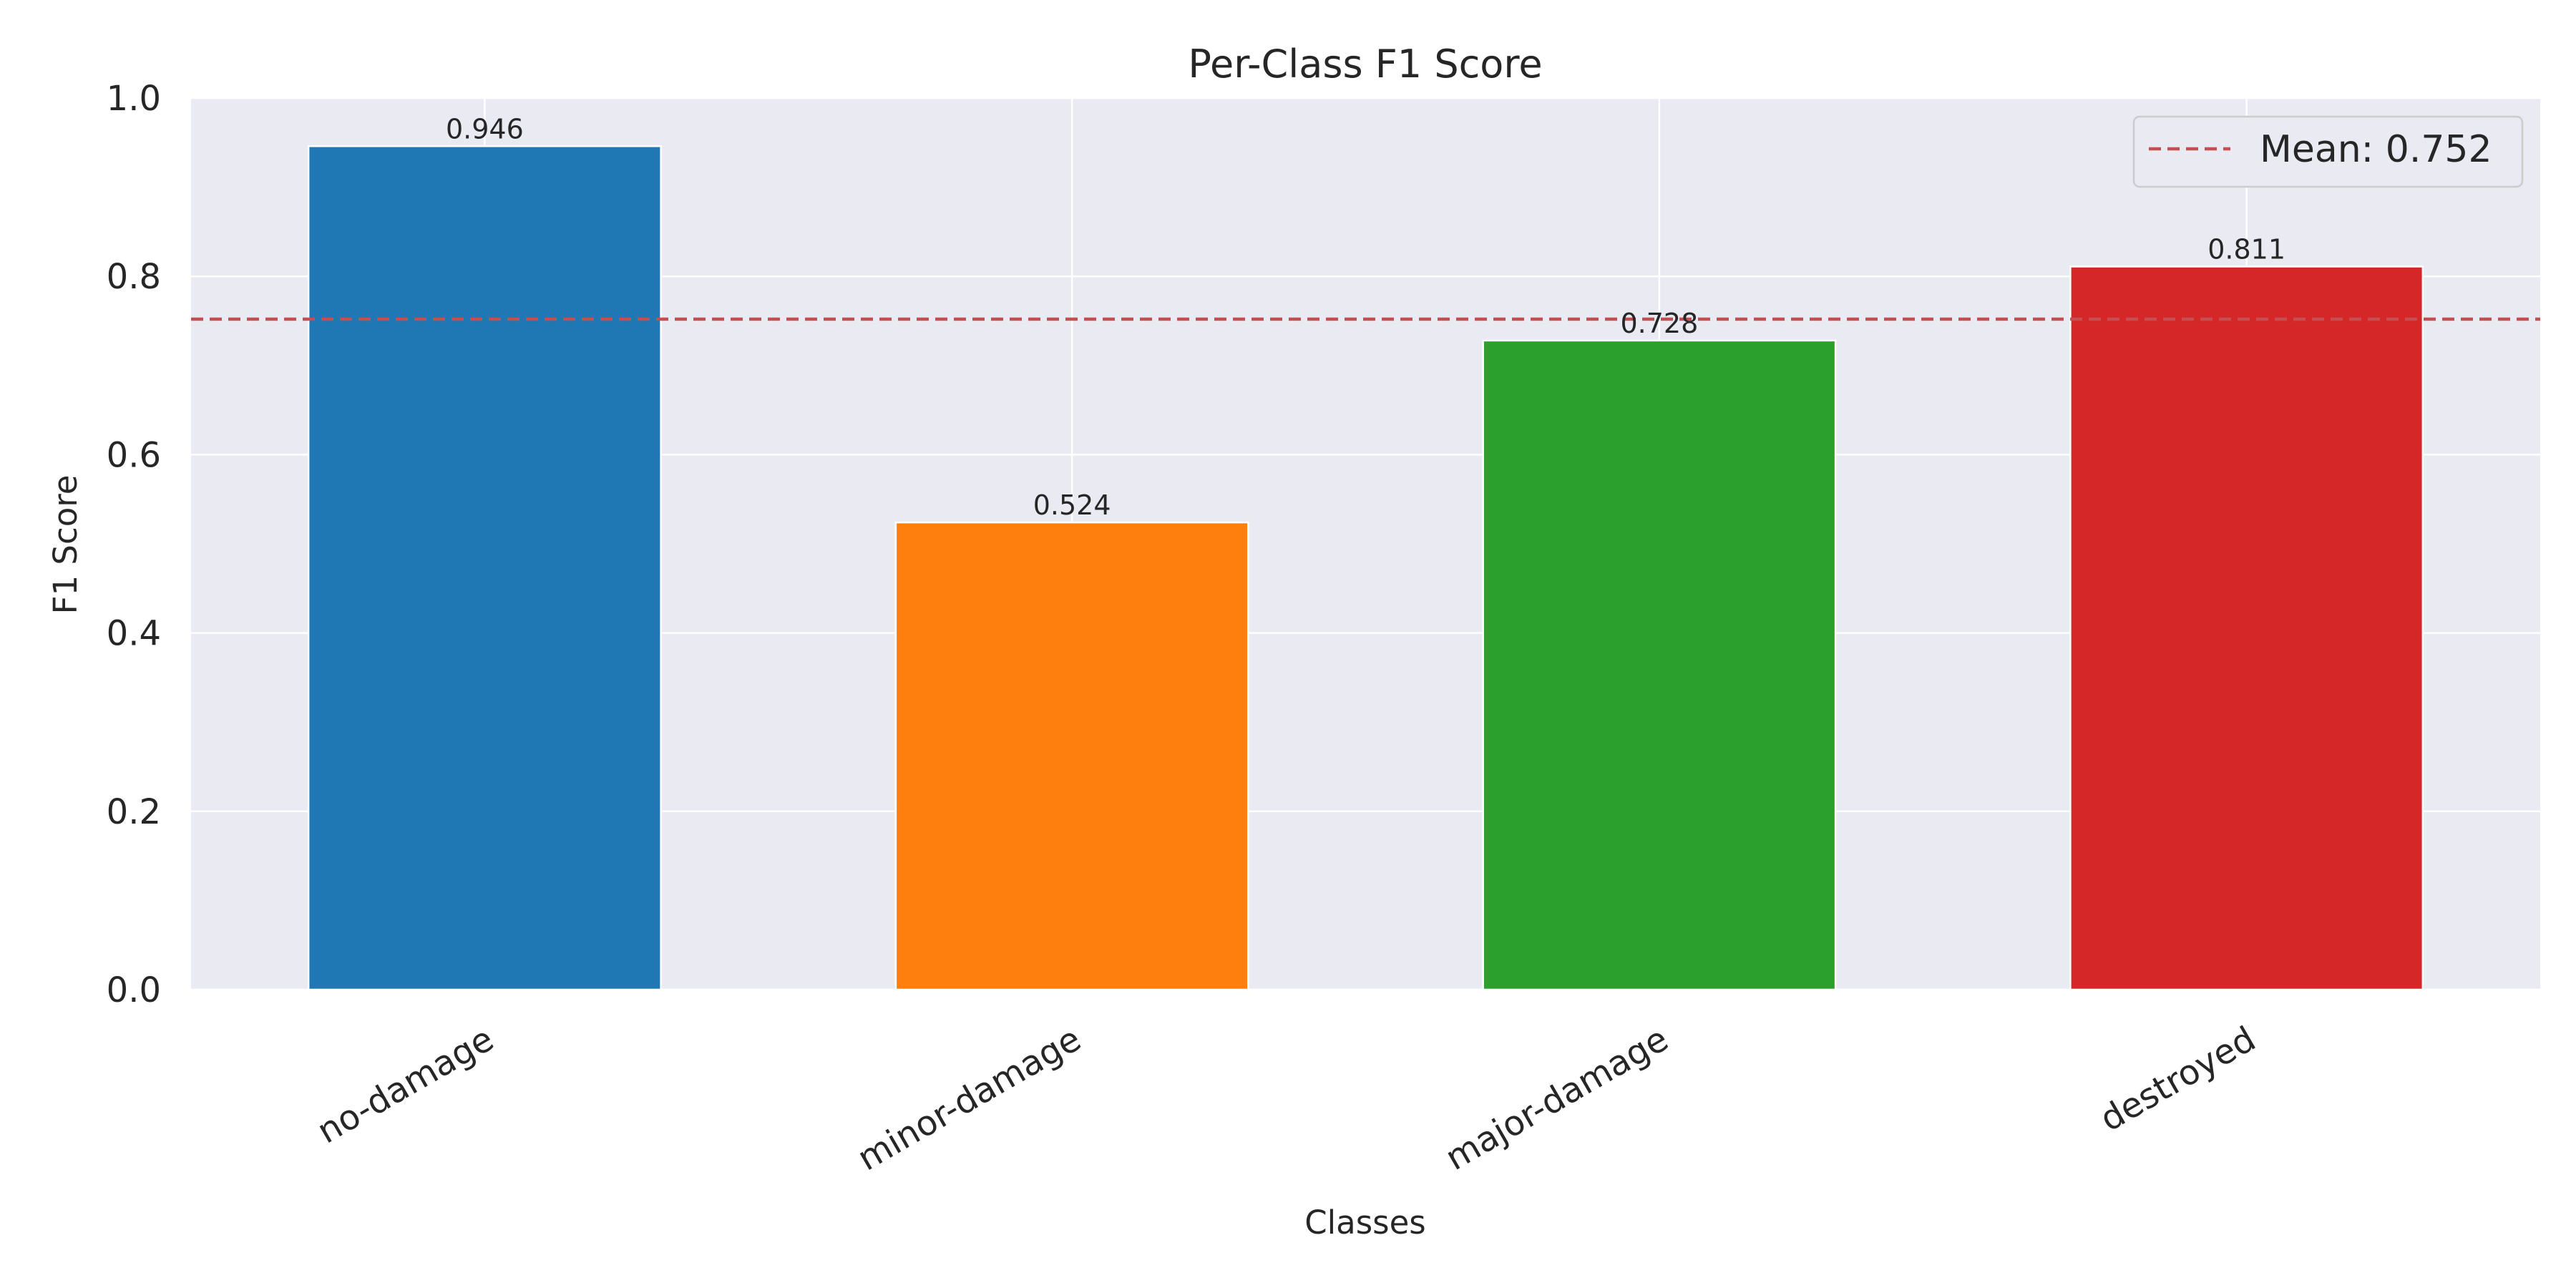 The width and height of the screenshot is (2576, 1288). I want to click on legend-frame, so click(2328, 151).